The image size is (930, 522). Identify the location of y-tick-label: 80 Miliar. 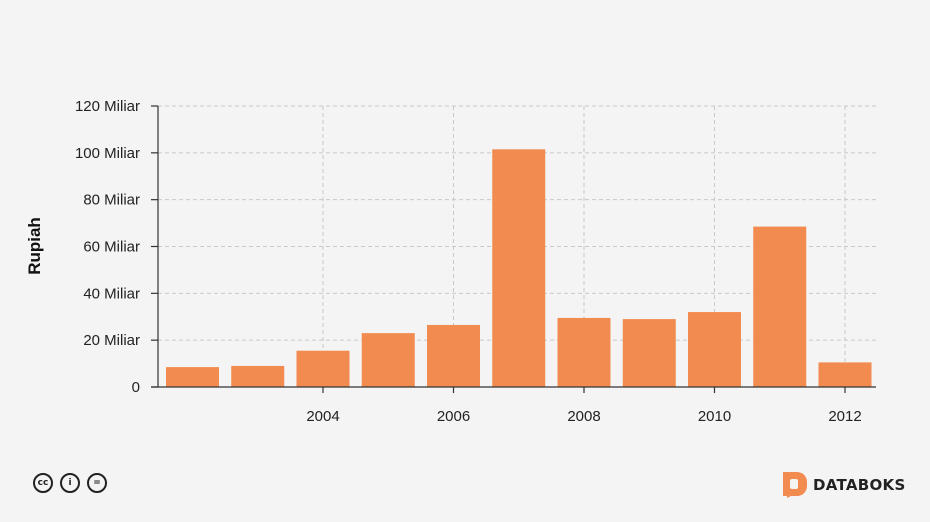
(111, 200).